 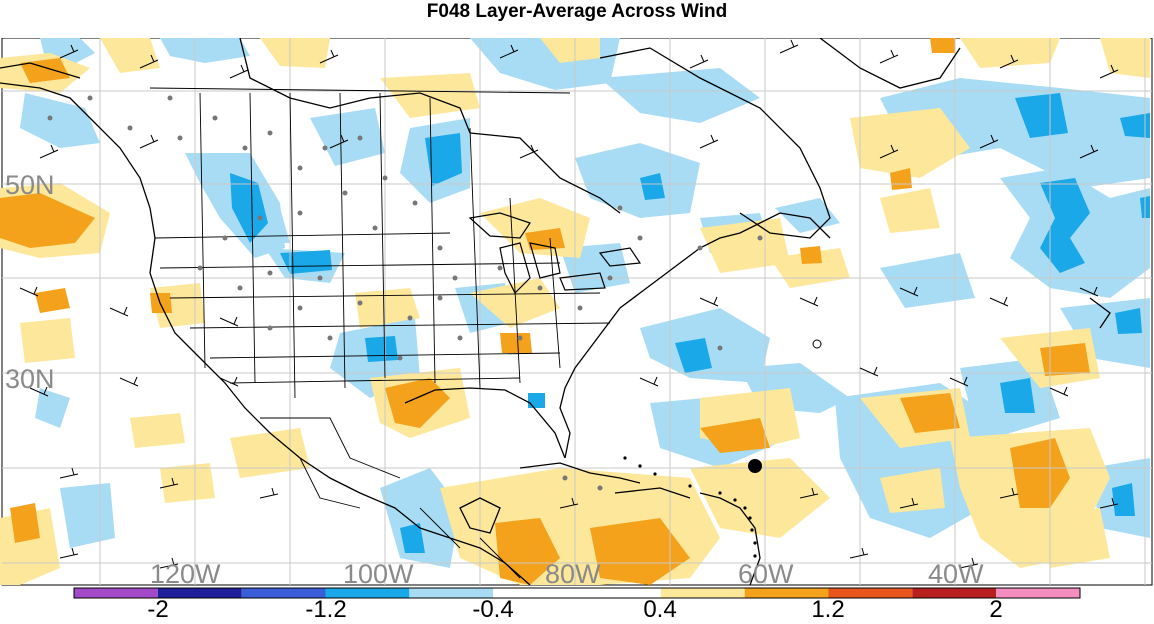 I want to click on lon-label-80w: 80W, so click(x=573, y=572).